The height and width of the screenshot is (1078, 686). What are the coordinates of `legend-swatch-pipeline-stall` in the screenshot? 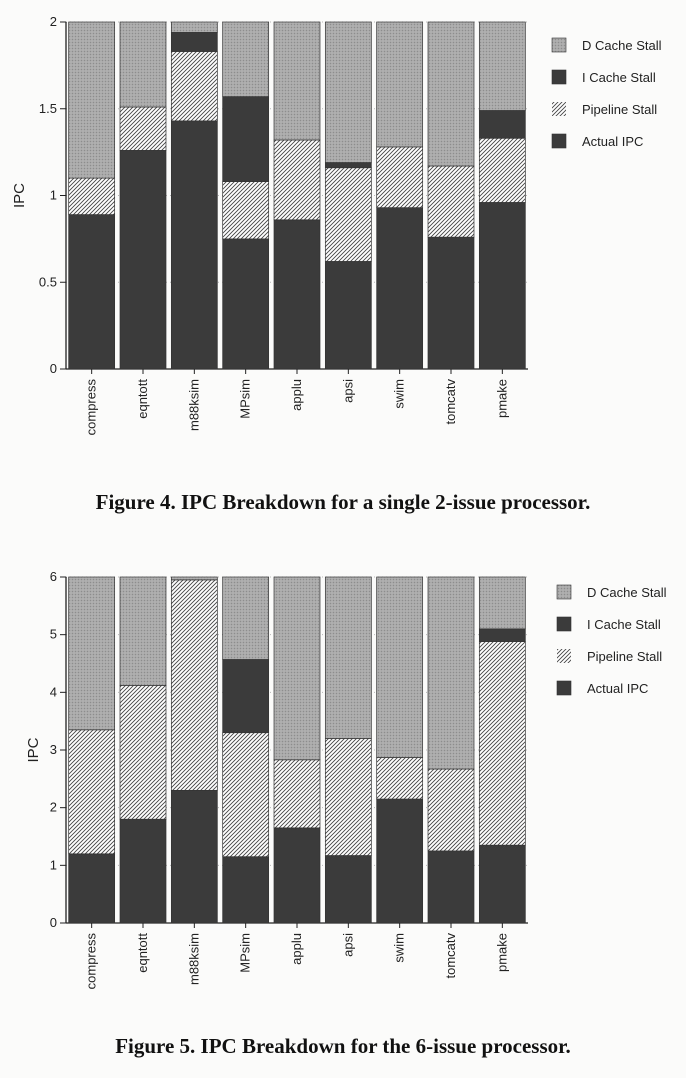 It's located at (564, 656).